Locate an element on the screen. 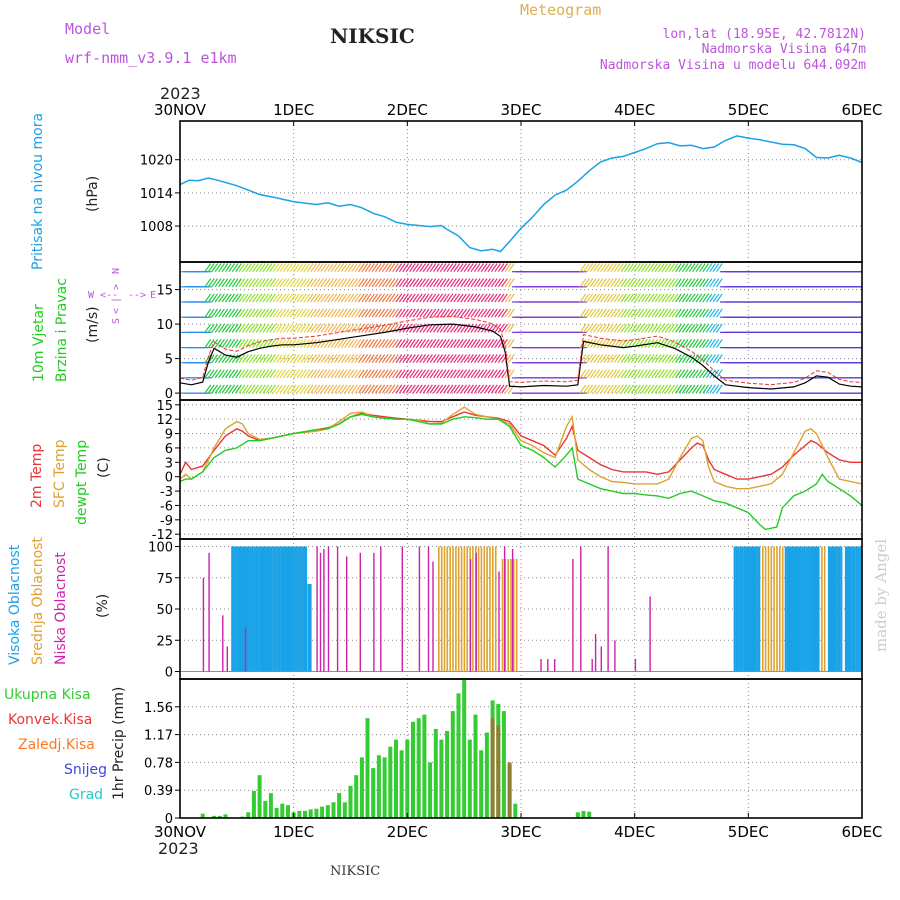  ytick-label-temperature: -12 is located at coordinates (162, 535).